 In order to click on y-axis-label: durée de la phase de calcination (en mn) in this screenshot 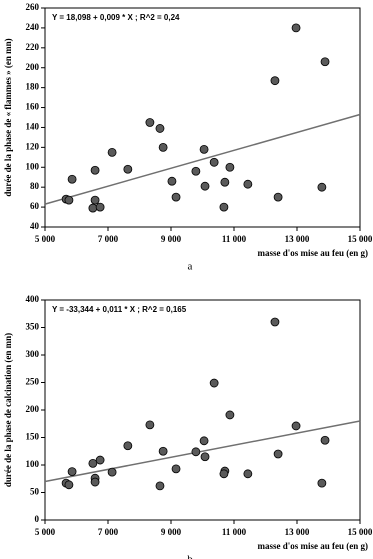, I will do `click(8, 410)`.